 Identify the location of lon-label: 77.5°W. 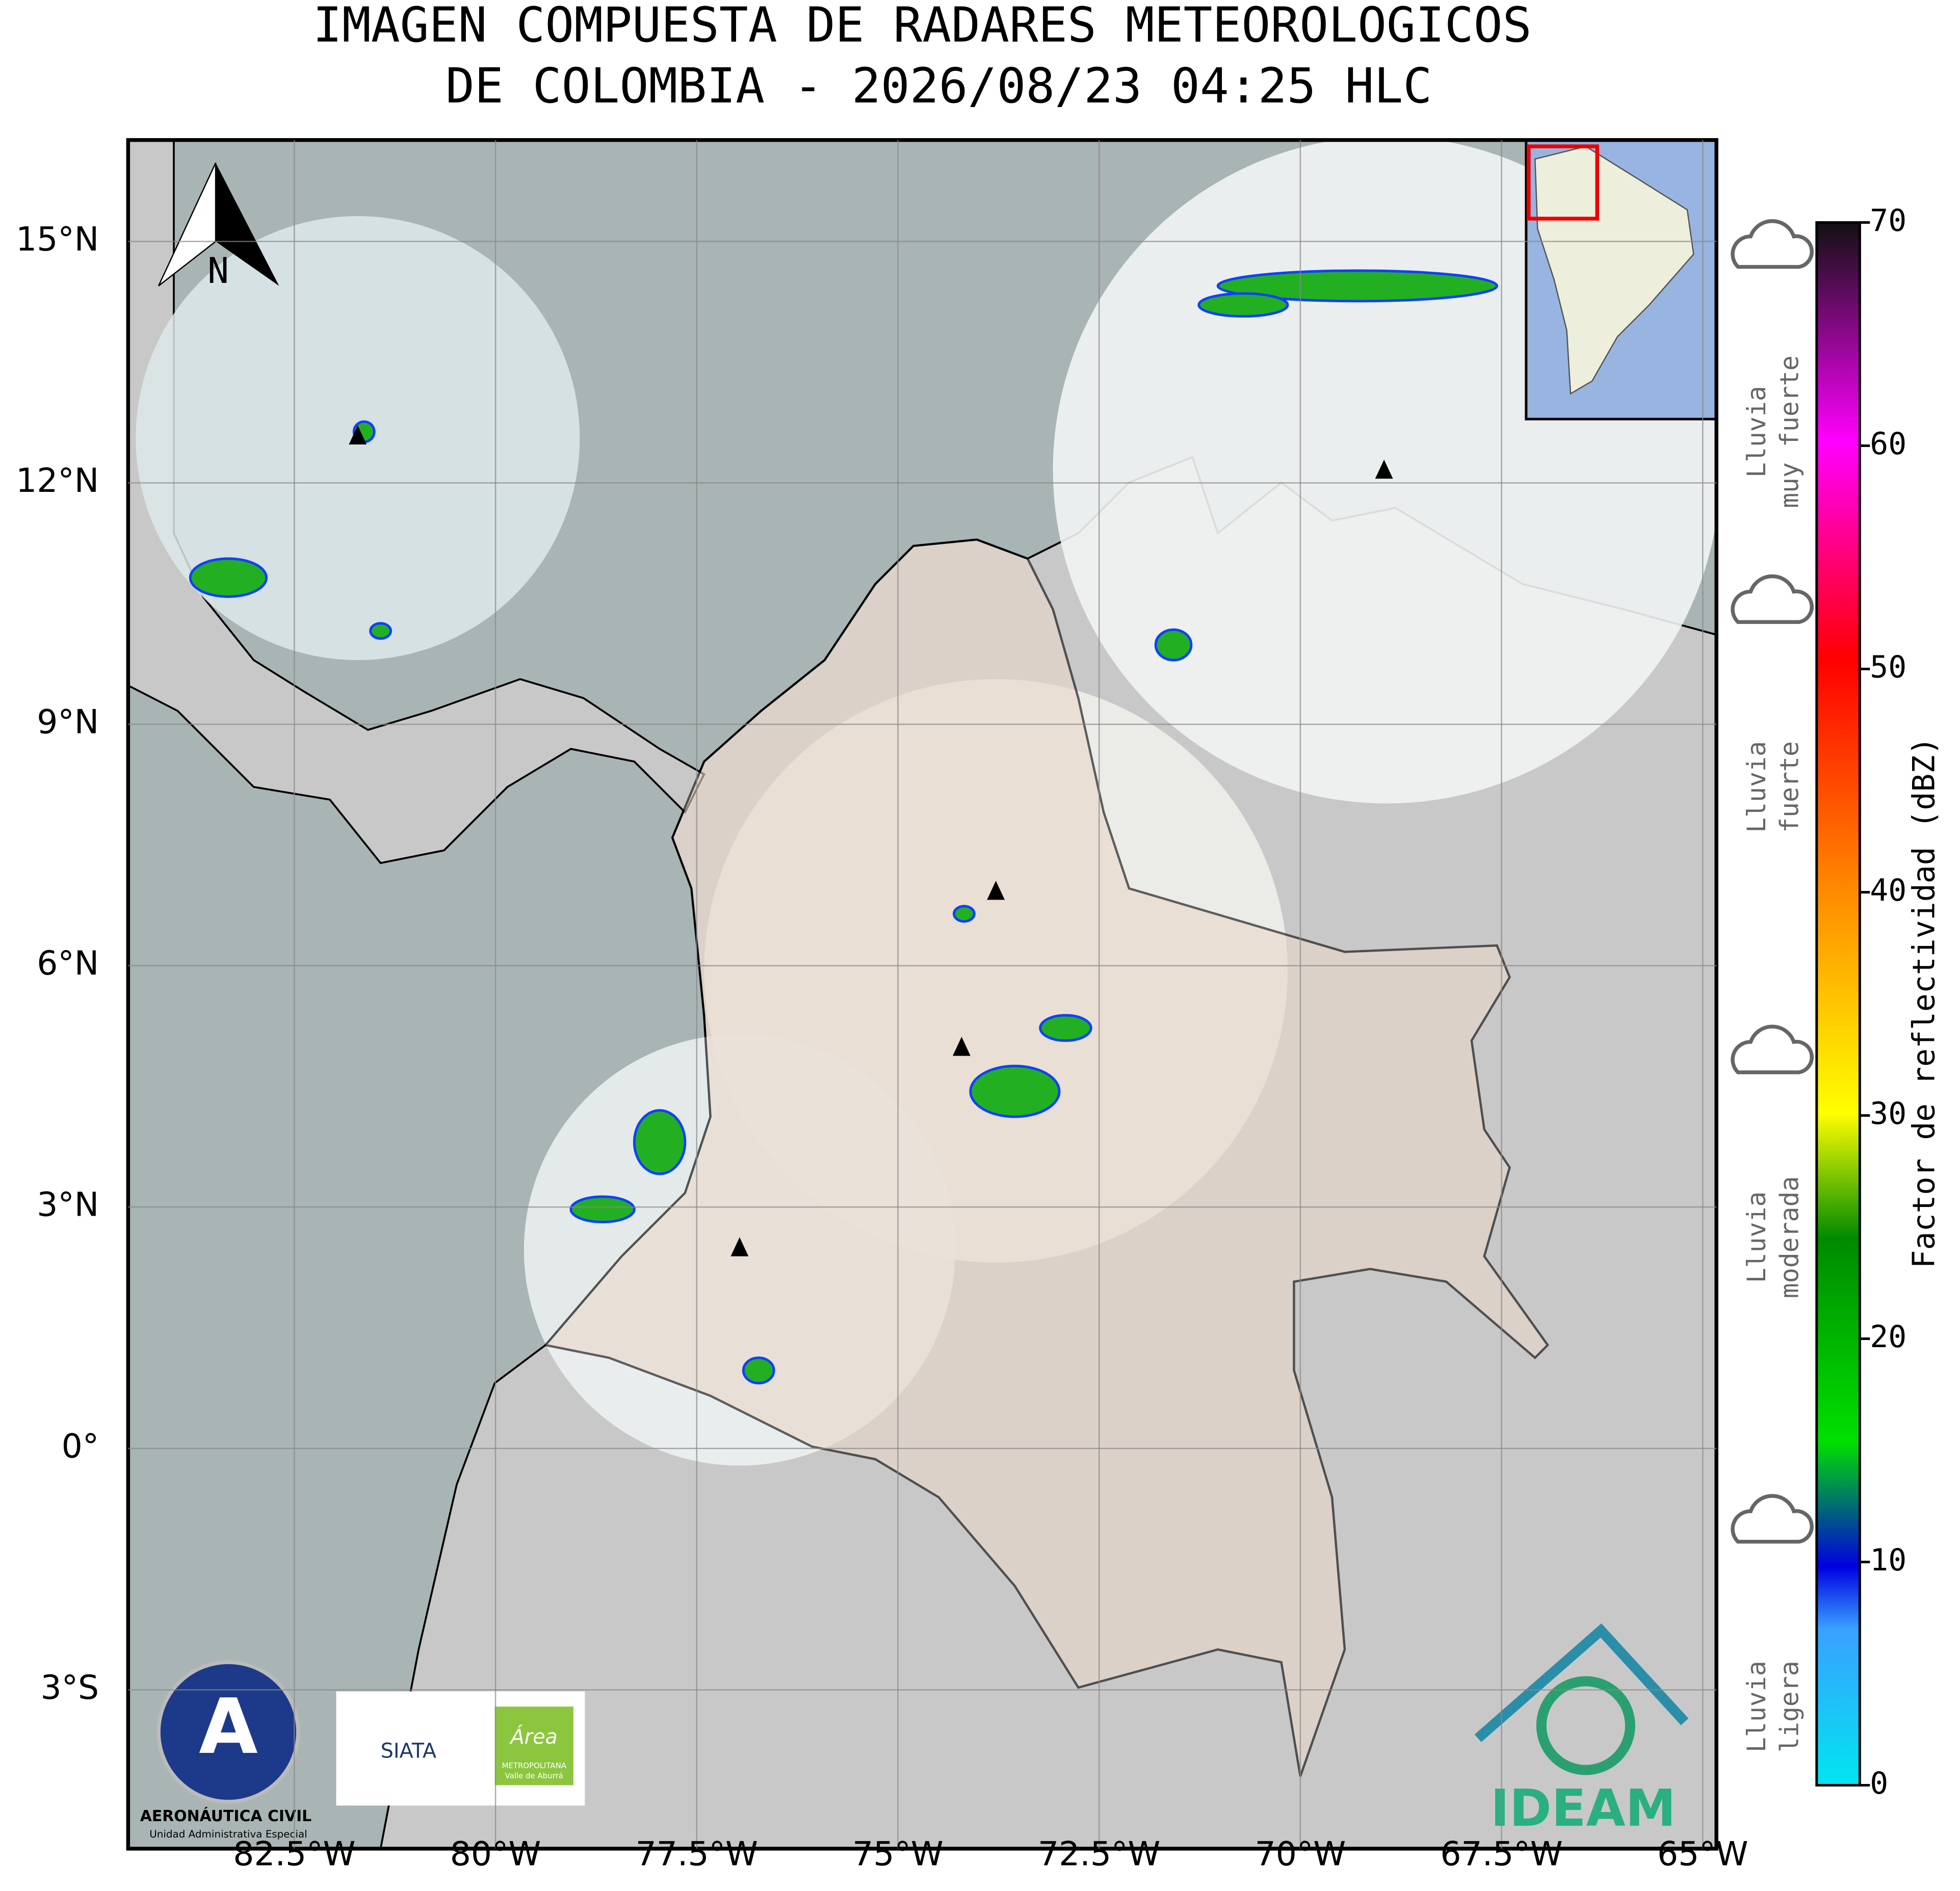
(697, 1854).